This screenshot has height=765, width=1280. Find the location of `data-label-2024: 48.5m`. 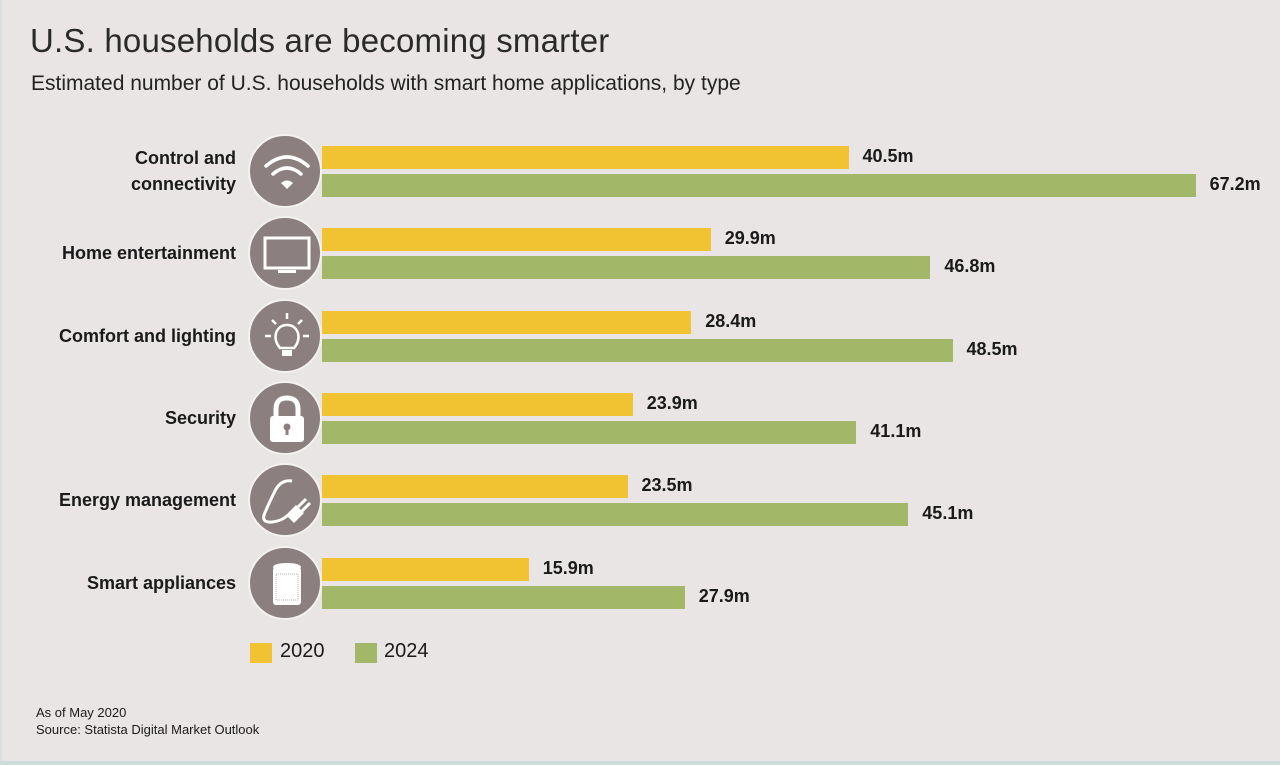

data-label-2024: 48.5m is located at coordinates (992, 348).